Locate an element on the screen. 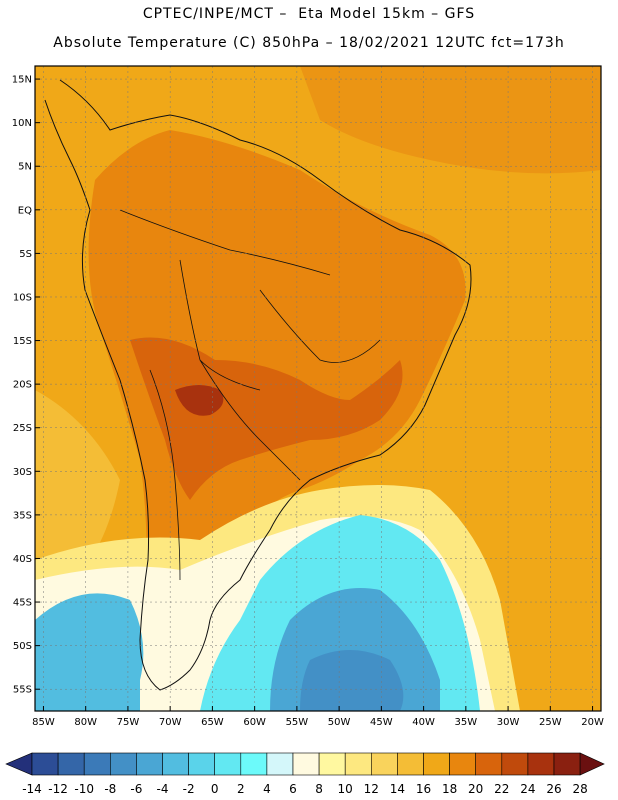  colorbar-label: -8 is located at coordinates (110, 789).